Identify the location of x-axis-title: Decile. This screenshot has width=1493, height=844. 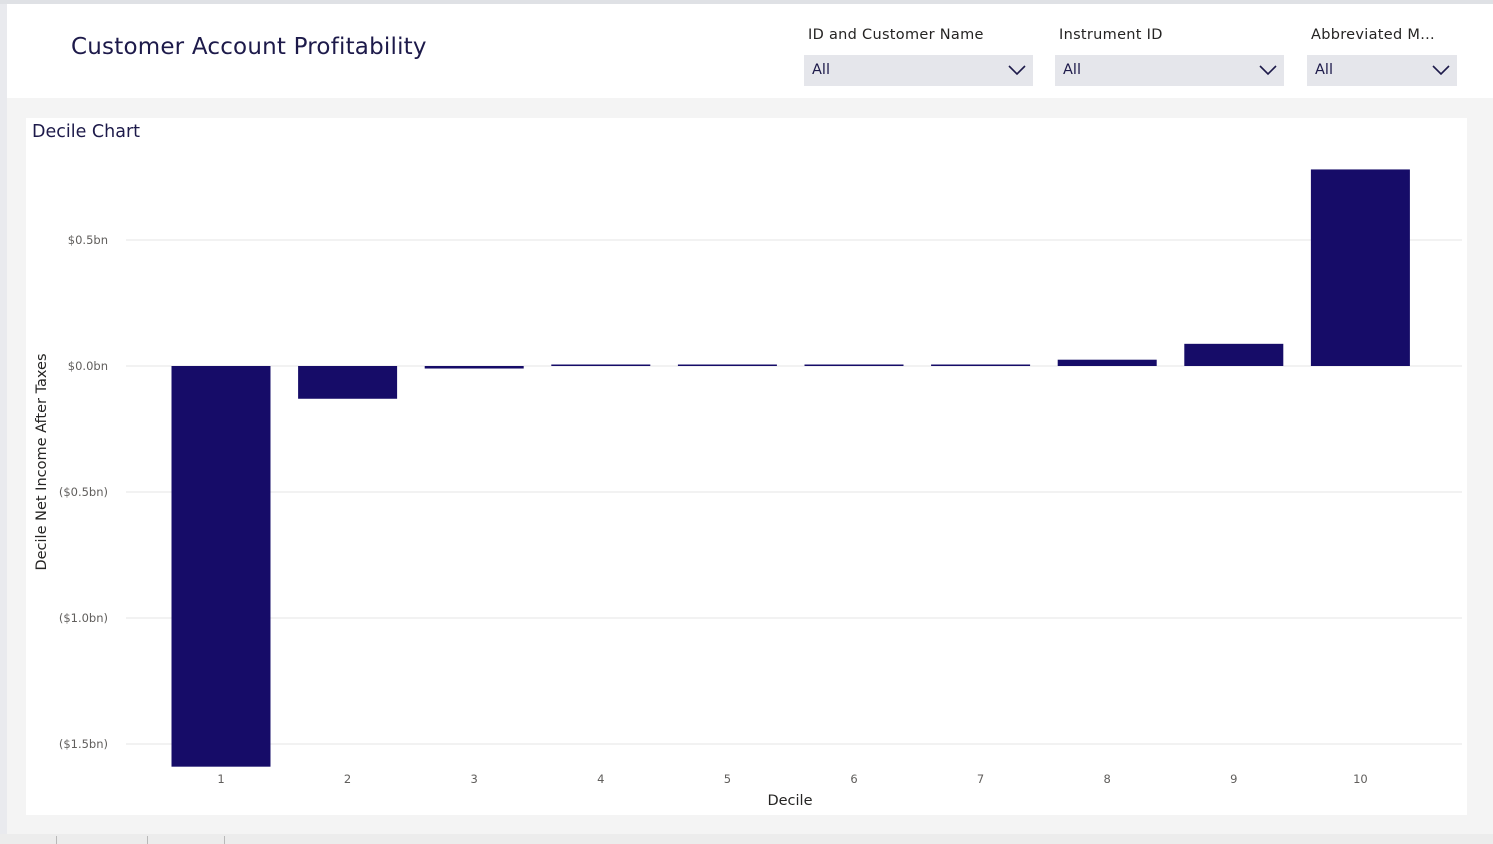
(789, 801).